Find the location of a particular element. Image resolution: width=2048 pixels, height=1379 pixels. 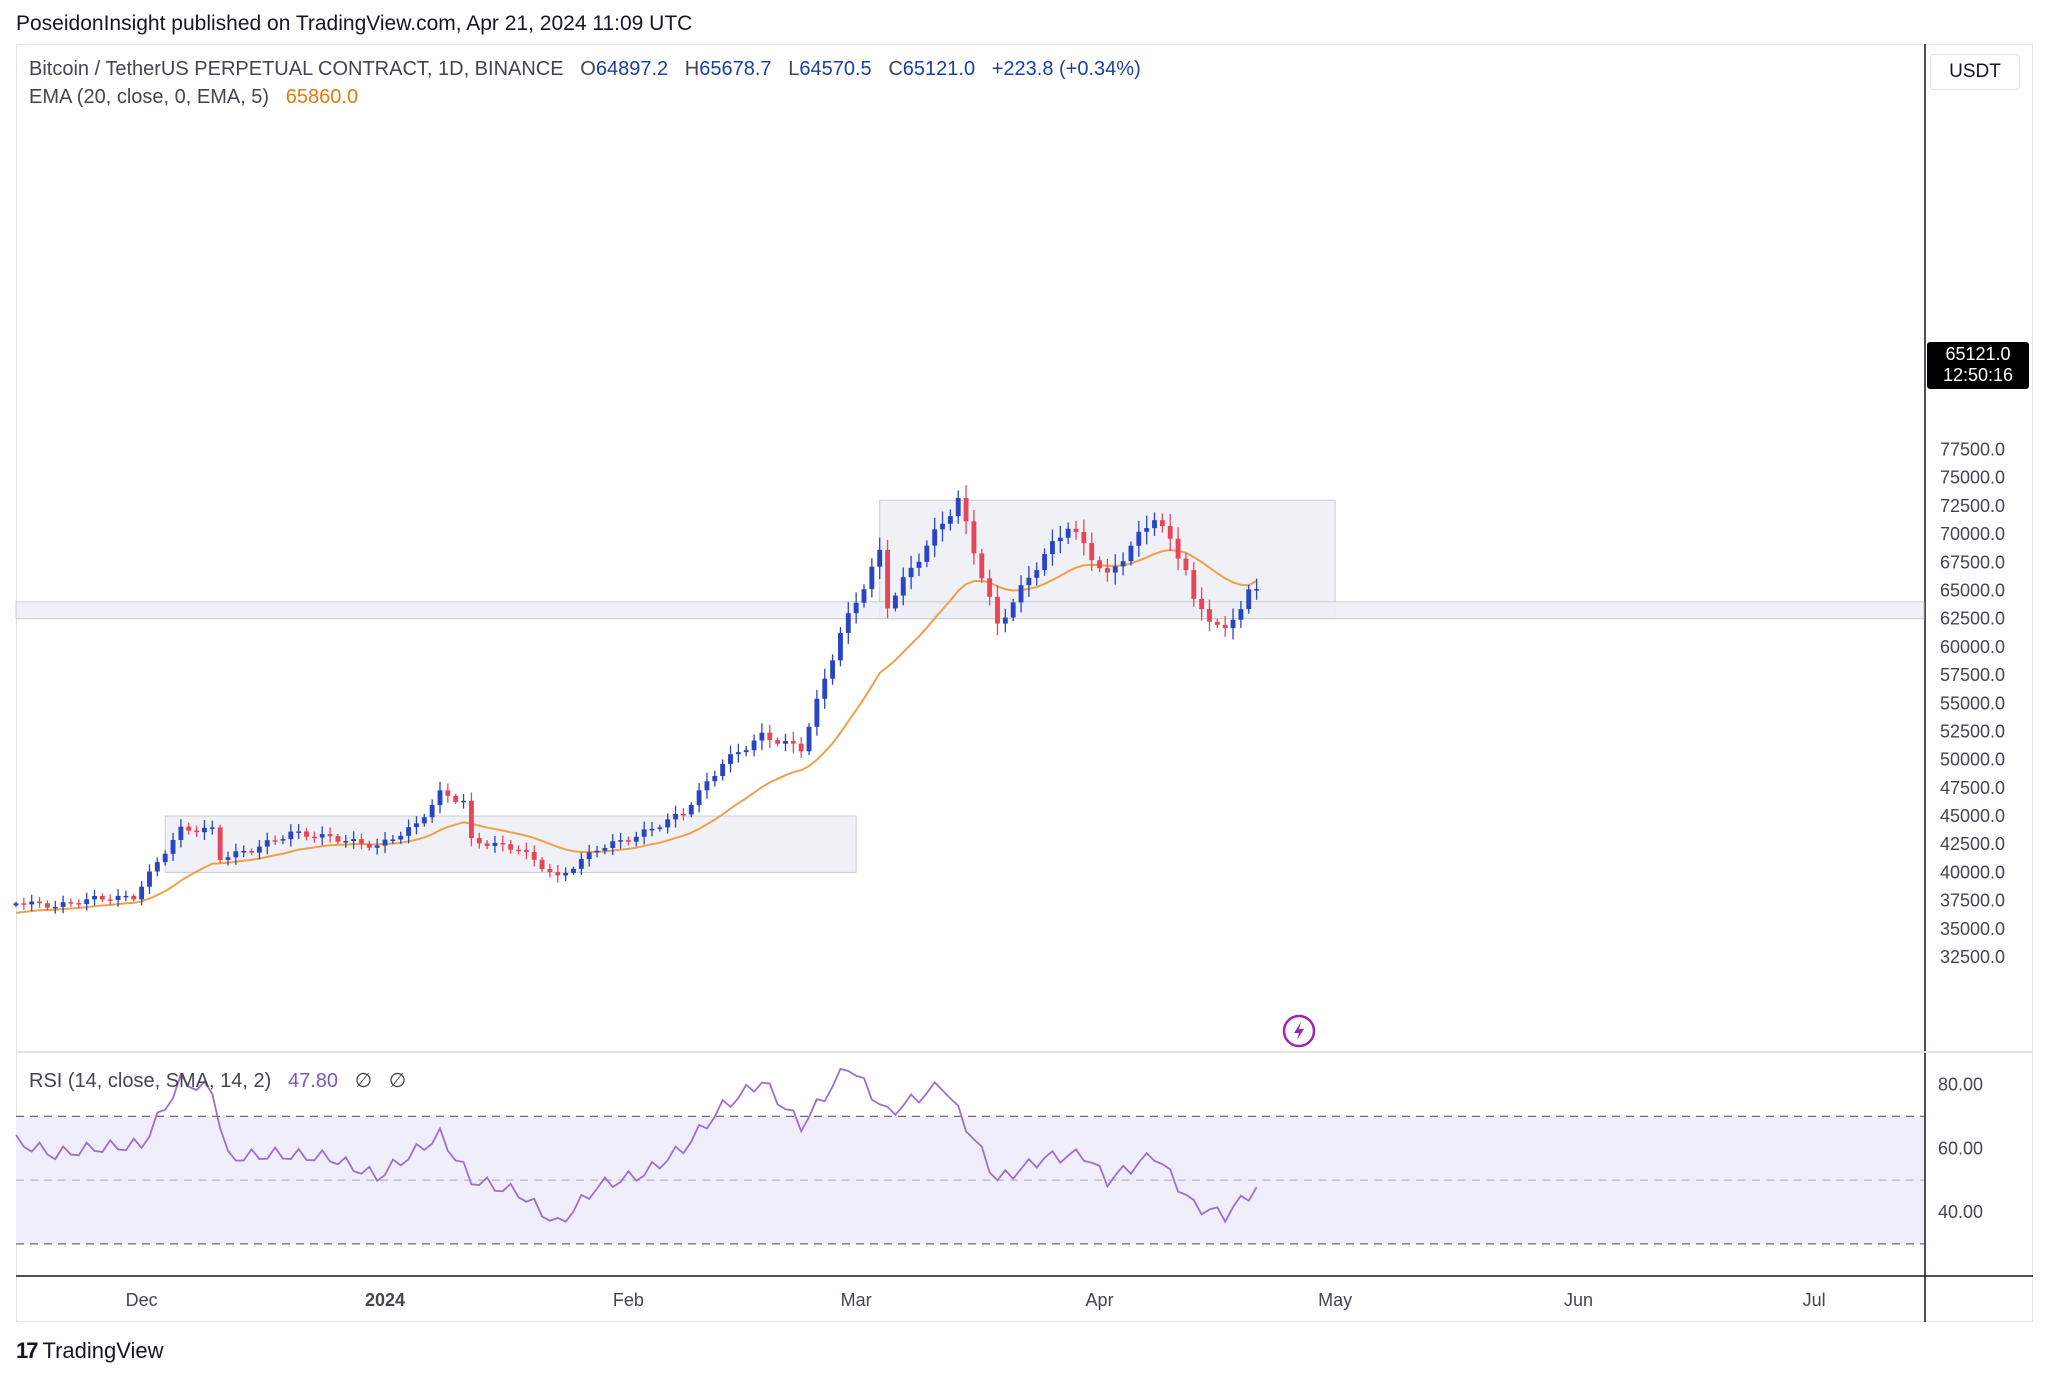

last-price: 65121.0 is located at coordinates (1978, 354).